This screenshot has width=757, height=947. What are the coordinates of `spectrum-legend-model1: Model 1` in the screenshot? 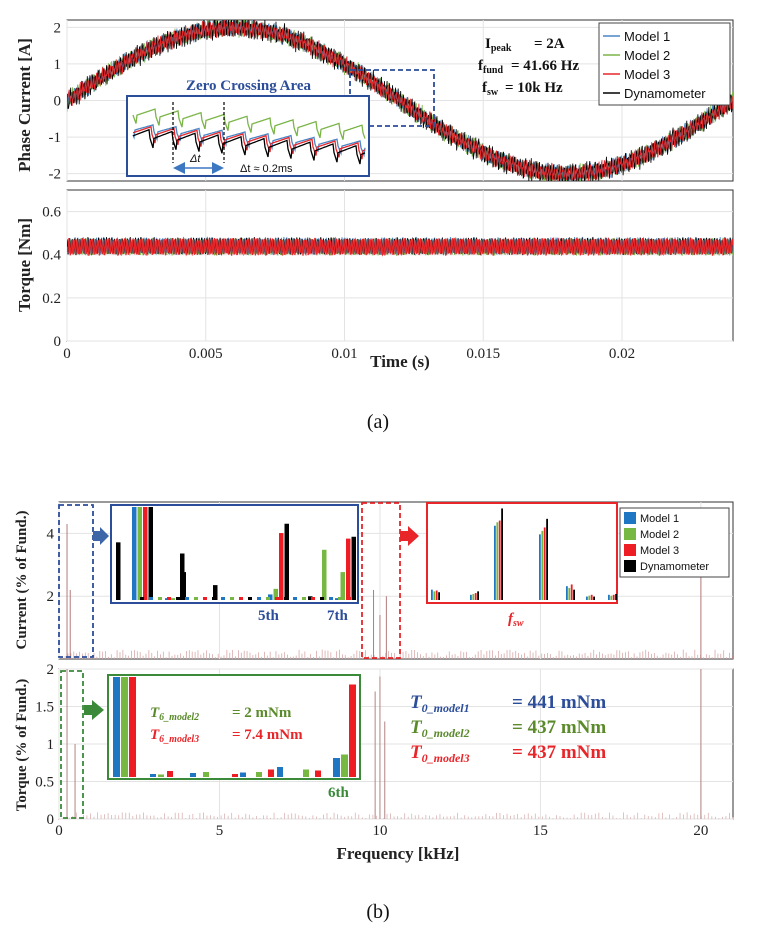 It's located at (659, 519).